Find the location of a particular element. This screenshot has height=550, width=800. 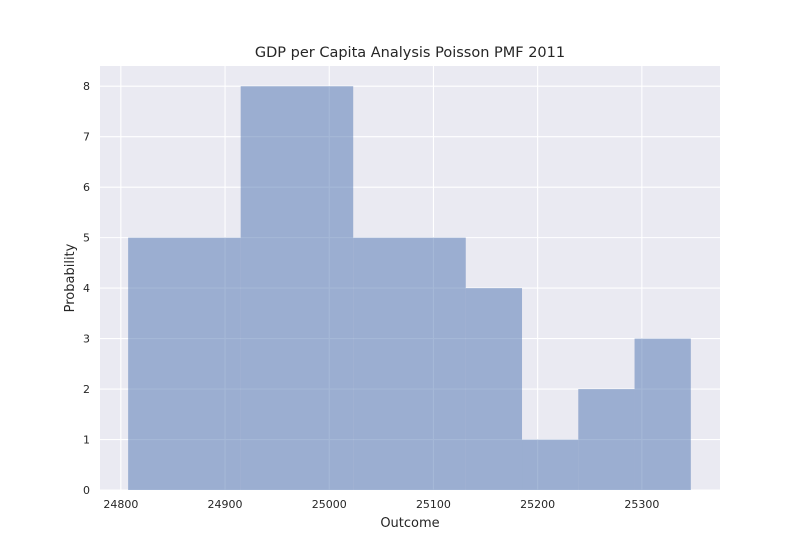

x-tick-label: 25000 is located at coordinates (329, 504).